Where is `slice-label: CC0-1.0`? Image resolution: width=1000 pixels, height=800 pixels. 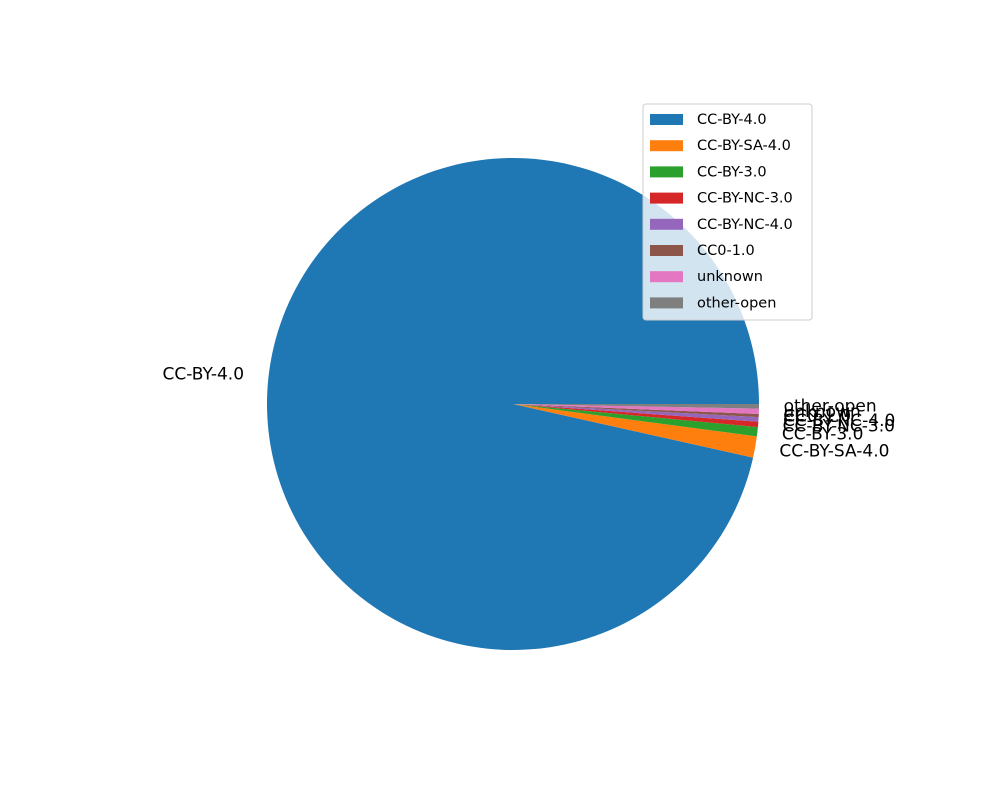
slice-label: CC0-1.0 is located at coordinates (817, 417).